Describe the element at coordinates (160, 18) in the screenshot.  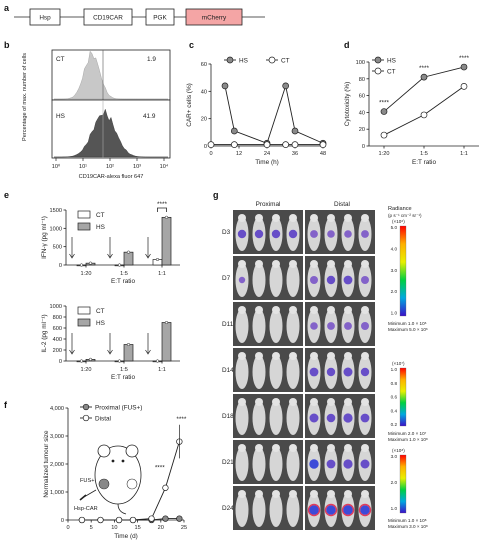
I see `construct-box-pgk-label: PGK` at that location.